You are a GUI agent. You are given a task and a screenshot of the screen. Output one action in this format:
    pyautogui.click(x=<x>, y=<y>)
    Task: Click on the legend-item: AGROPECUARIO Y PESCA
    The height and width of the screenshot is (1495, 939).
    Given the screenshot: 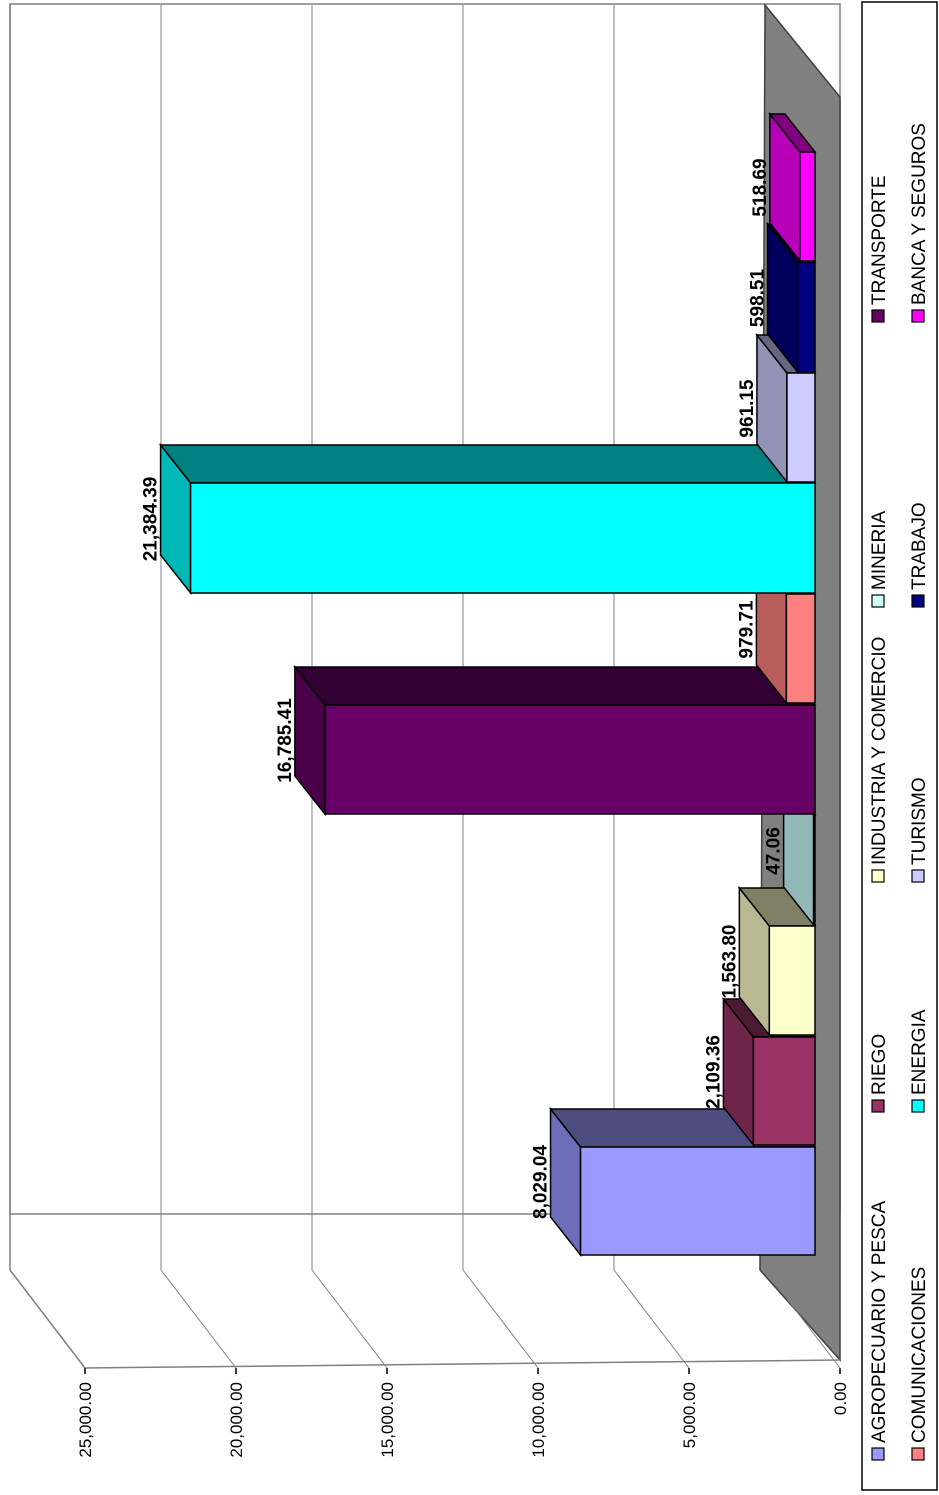 What is the action you would take?
    pyautogui.click(x=879, y=1331)
    